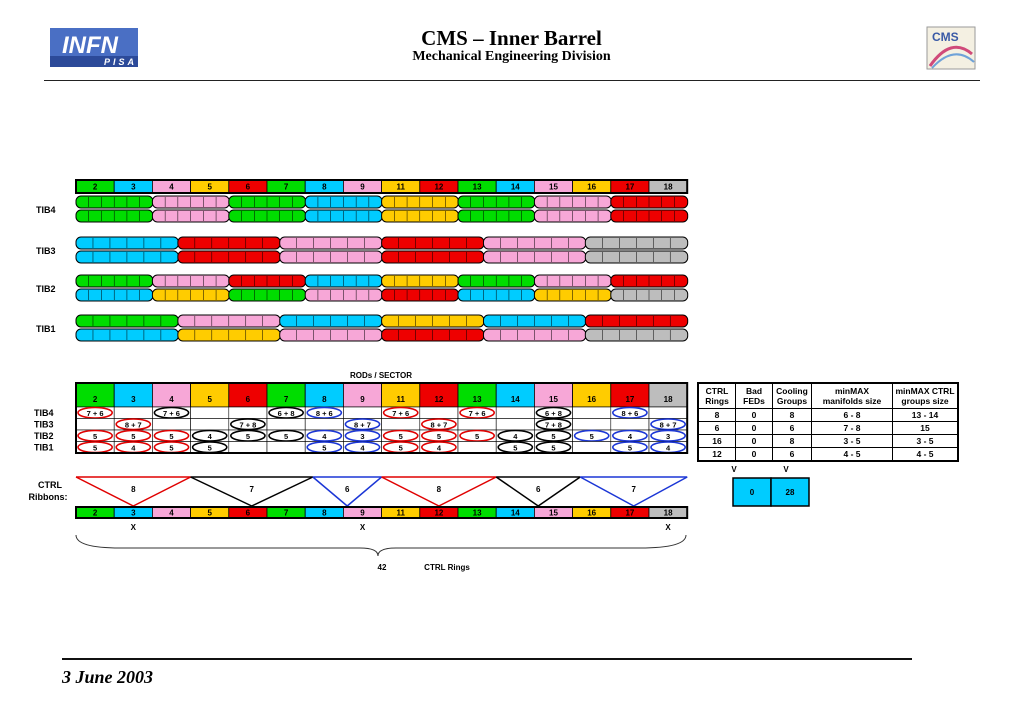  I want to click on rods-row-label: TIB2, so click(44, 436).